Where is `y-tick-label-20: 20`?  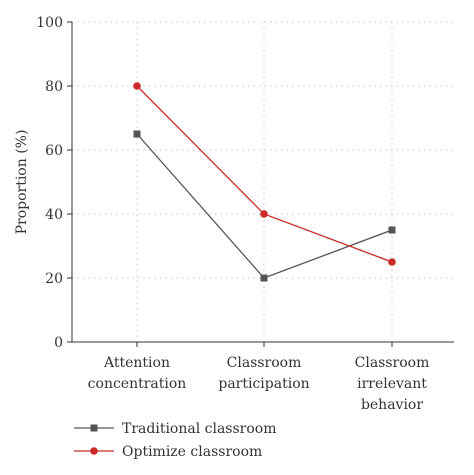
y-tick-label-20: 20 is located at coordinates (54, 279).